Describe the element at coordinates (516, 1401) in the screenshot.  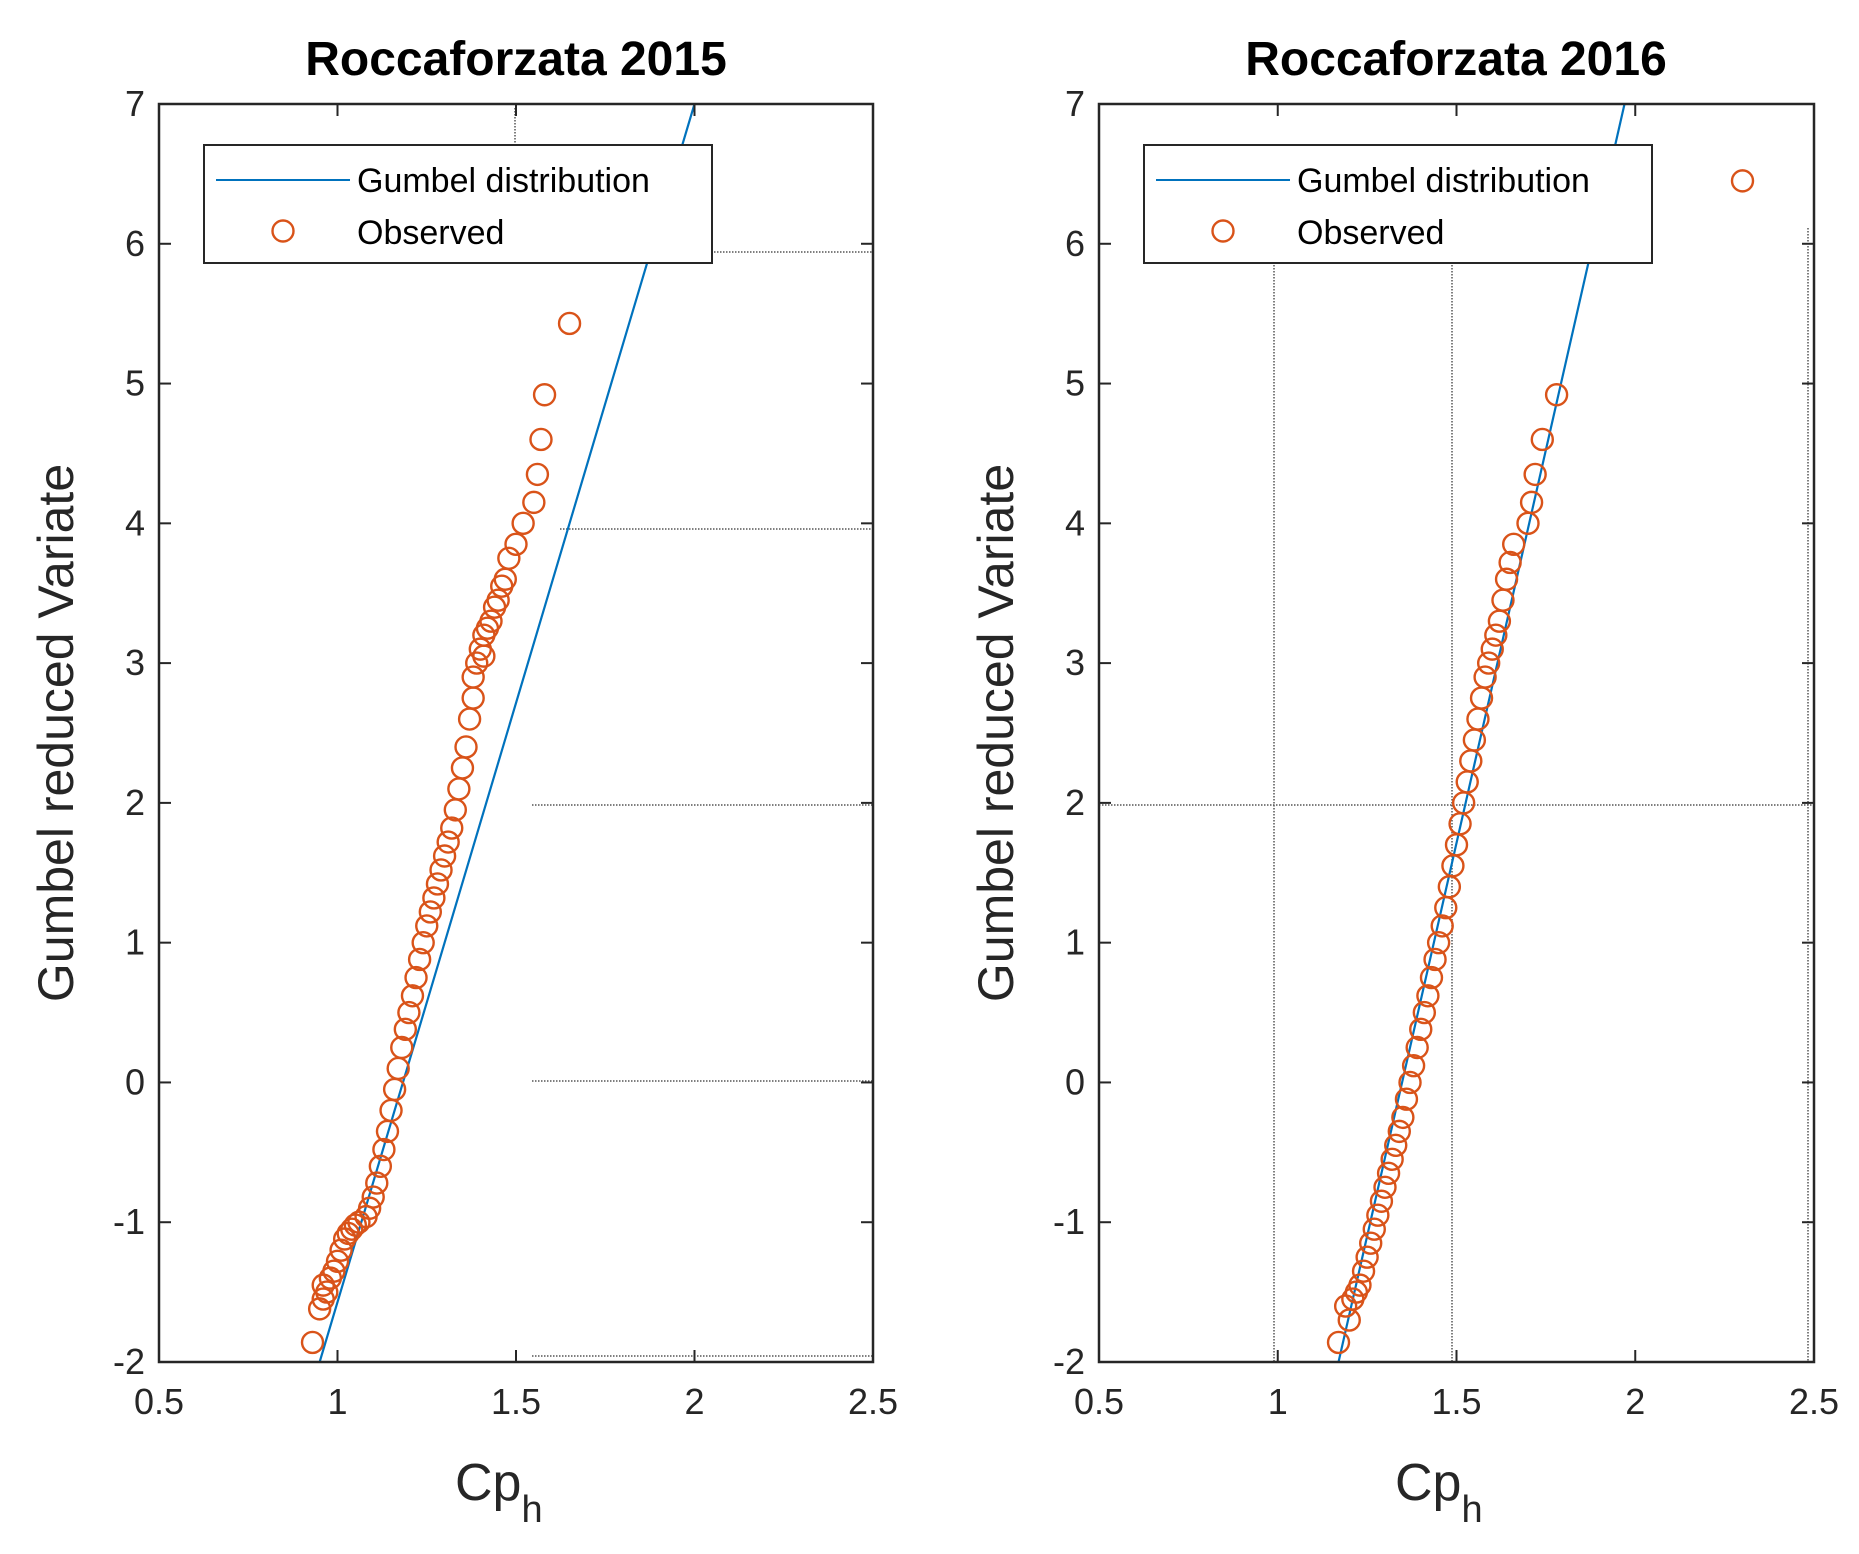
I see `x-tick-label: 1.5` at that location.